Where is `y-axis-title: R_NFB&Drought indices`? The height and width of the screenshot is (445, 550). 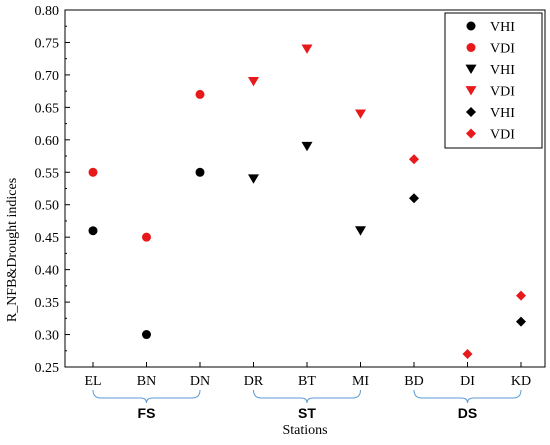 y-axis-title: R_NFB&Drought indices is located at coordinates (12, 250).